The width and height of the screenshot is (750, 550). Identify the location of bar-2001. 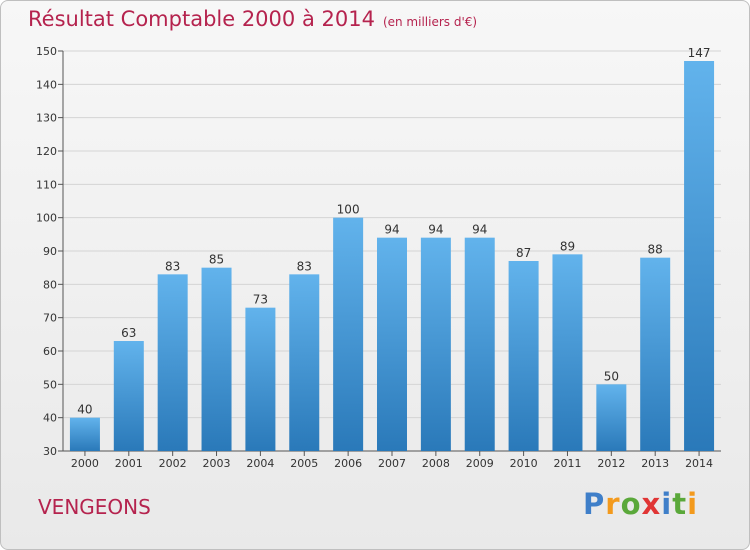
(128, 396).